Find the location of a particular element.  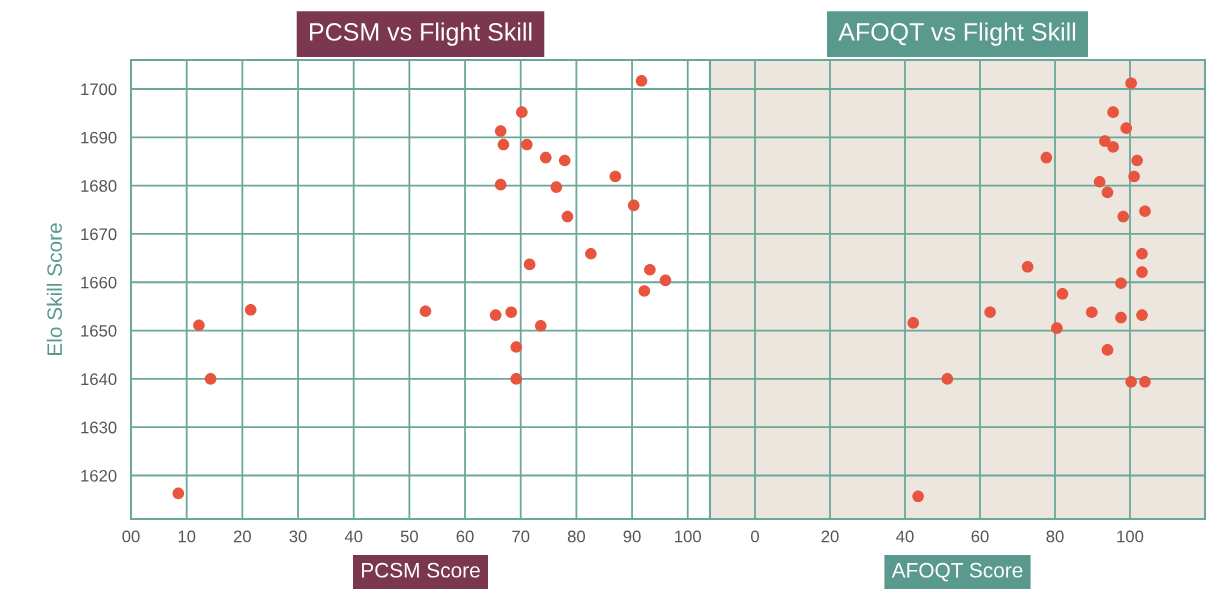

y-tick-label: 1700 is located at coordinates (99, 89).